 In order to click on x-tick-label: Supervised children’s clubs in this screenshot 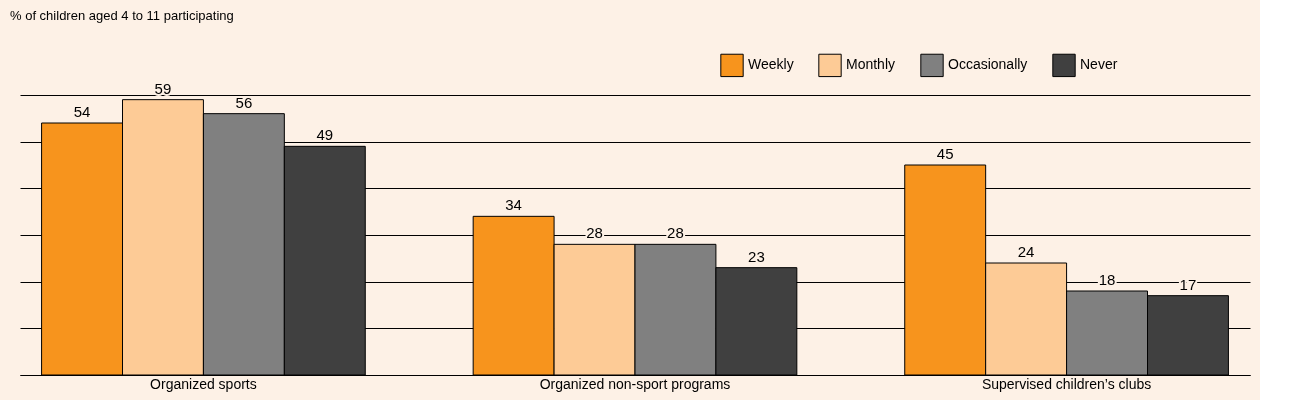, I will do `click(1066, 383)`.